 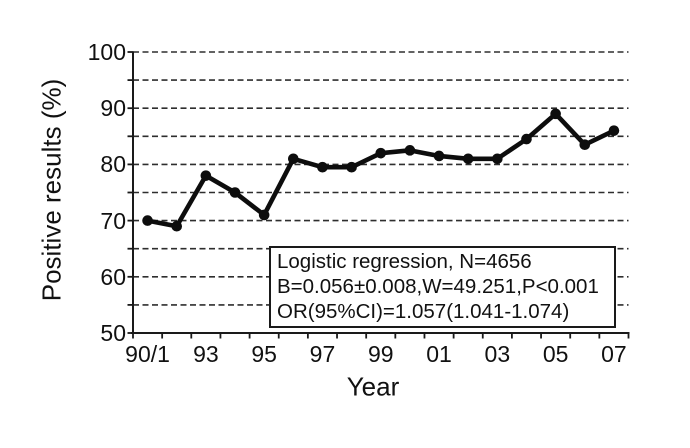 What do you see at coordinates (51, 190) in the screenshot?
I see `y-axis-title: Positive results (%)` at bounding box center [51, 190].